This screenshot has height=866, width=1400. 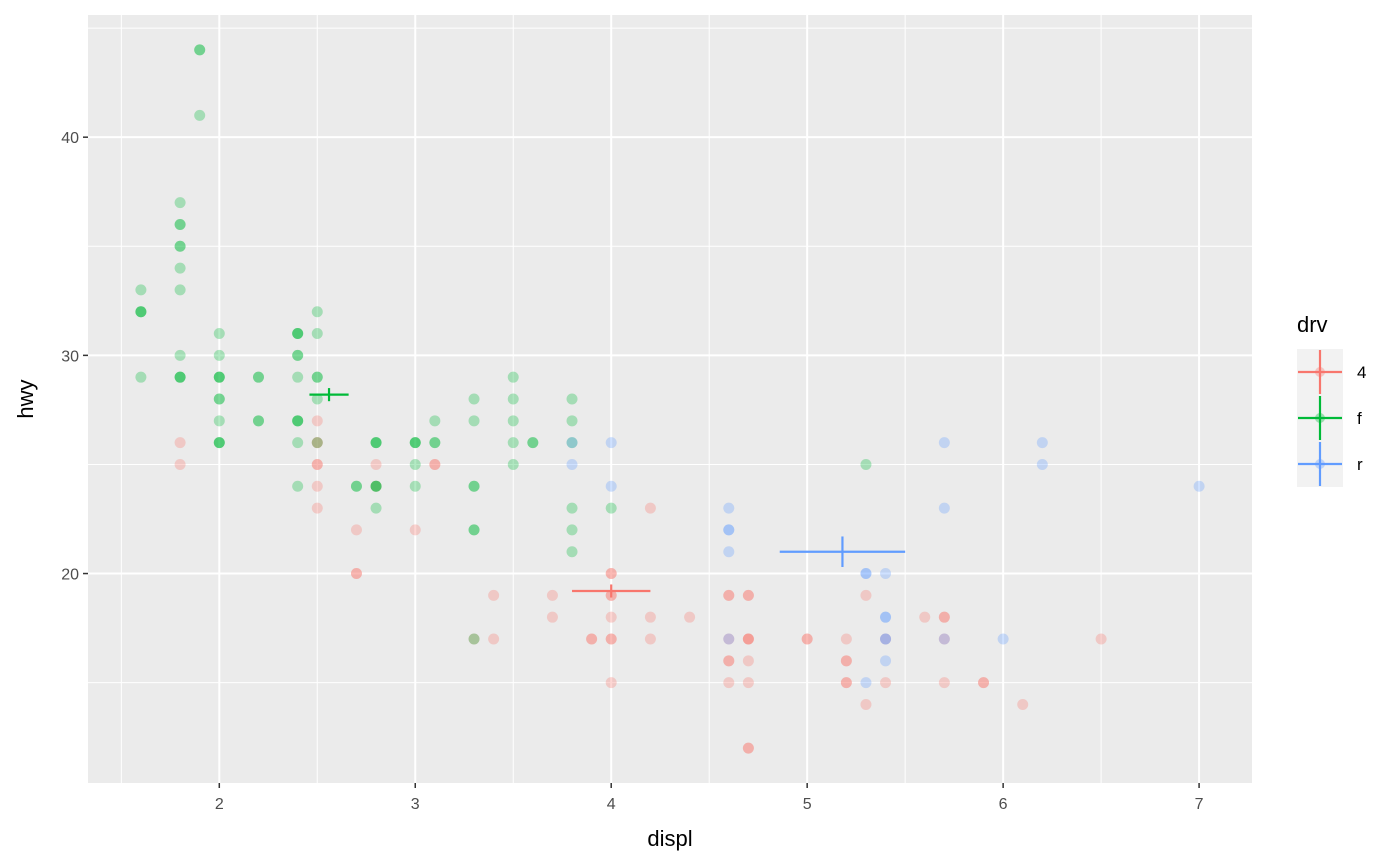 I want to click on y-axis: 20 30 40, so click(x=74, y=357).